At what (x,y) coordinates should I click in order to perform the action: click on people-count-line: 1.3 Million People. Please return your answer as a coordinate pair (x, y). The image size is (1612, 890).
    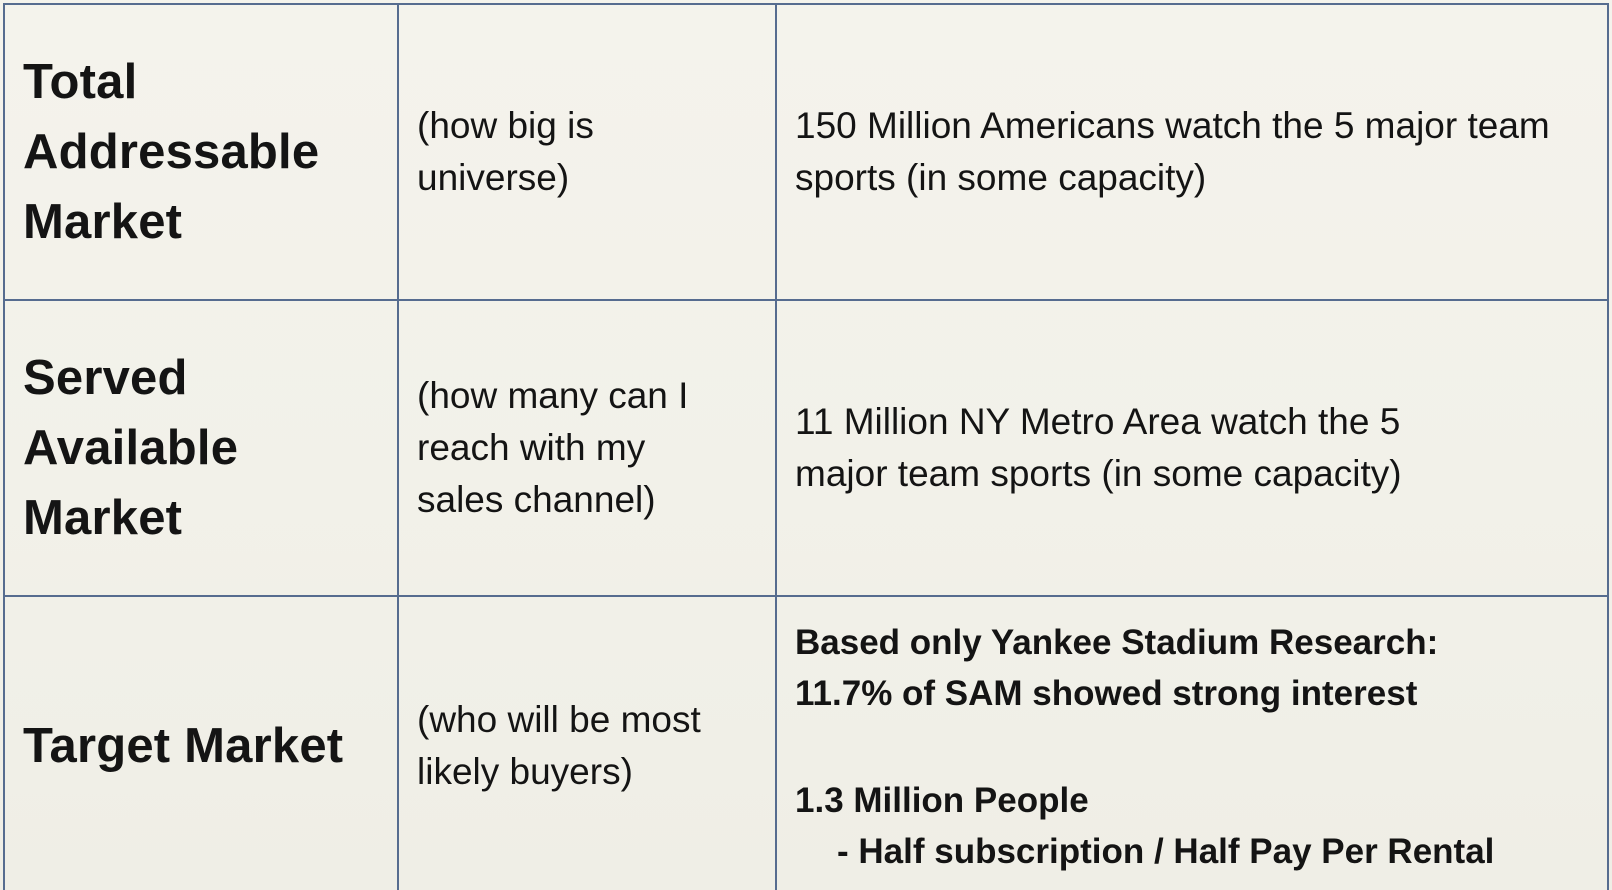
    Looking at the image, I should click on (942, 800).